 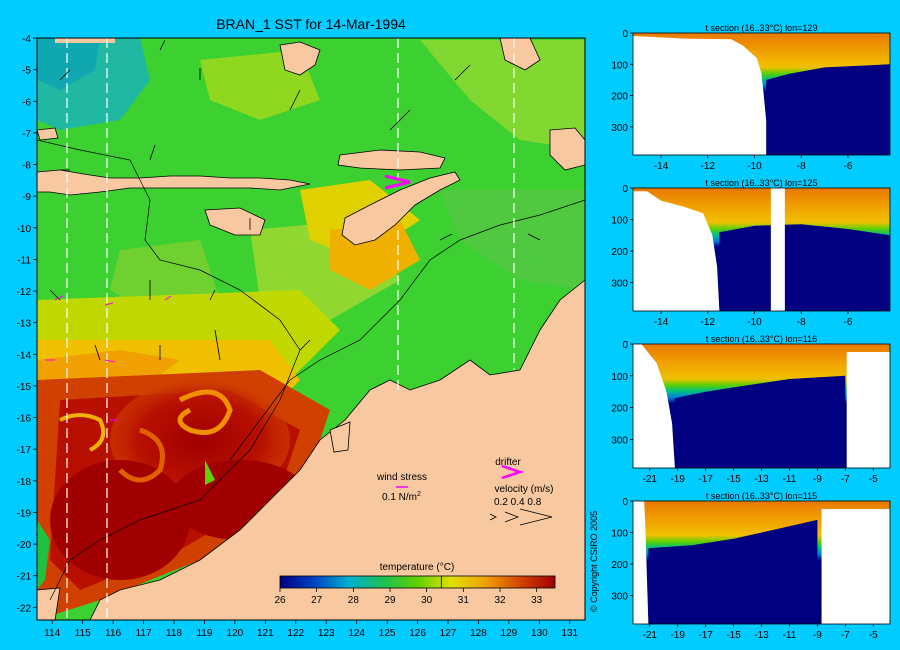 I want to click on colorbar-tick-label: 28, so click(x=354, y=600).